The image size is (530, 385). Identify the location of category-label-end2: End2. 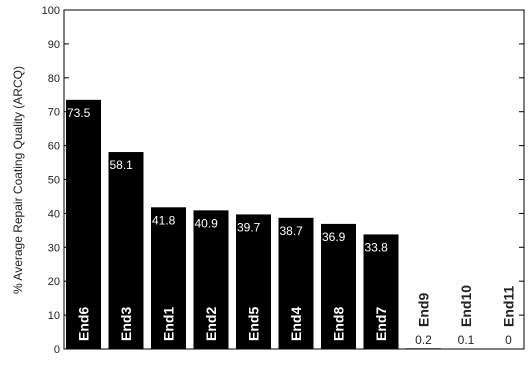
(211, 324).